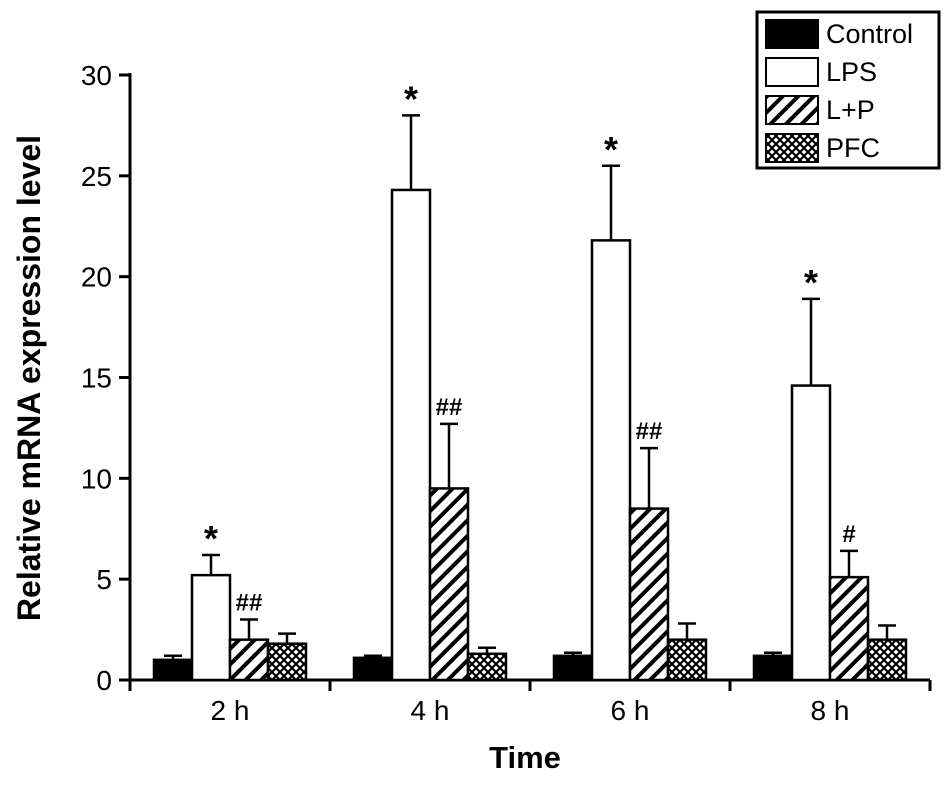 This screenshot has width=945, height=785. I want to click on bar-lp-6h, so click(649, 594).